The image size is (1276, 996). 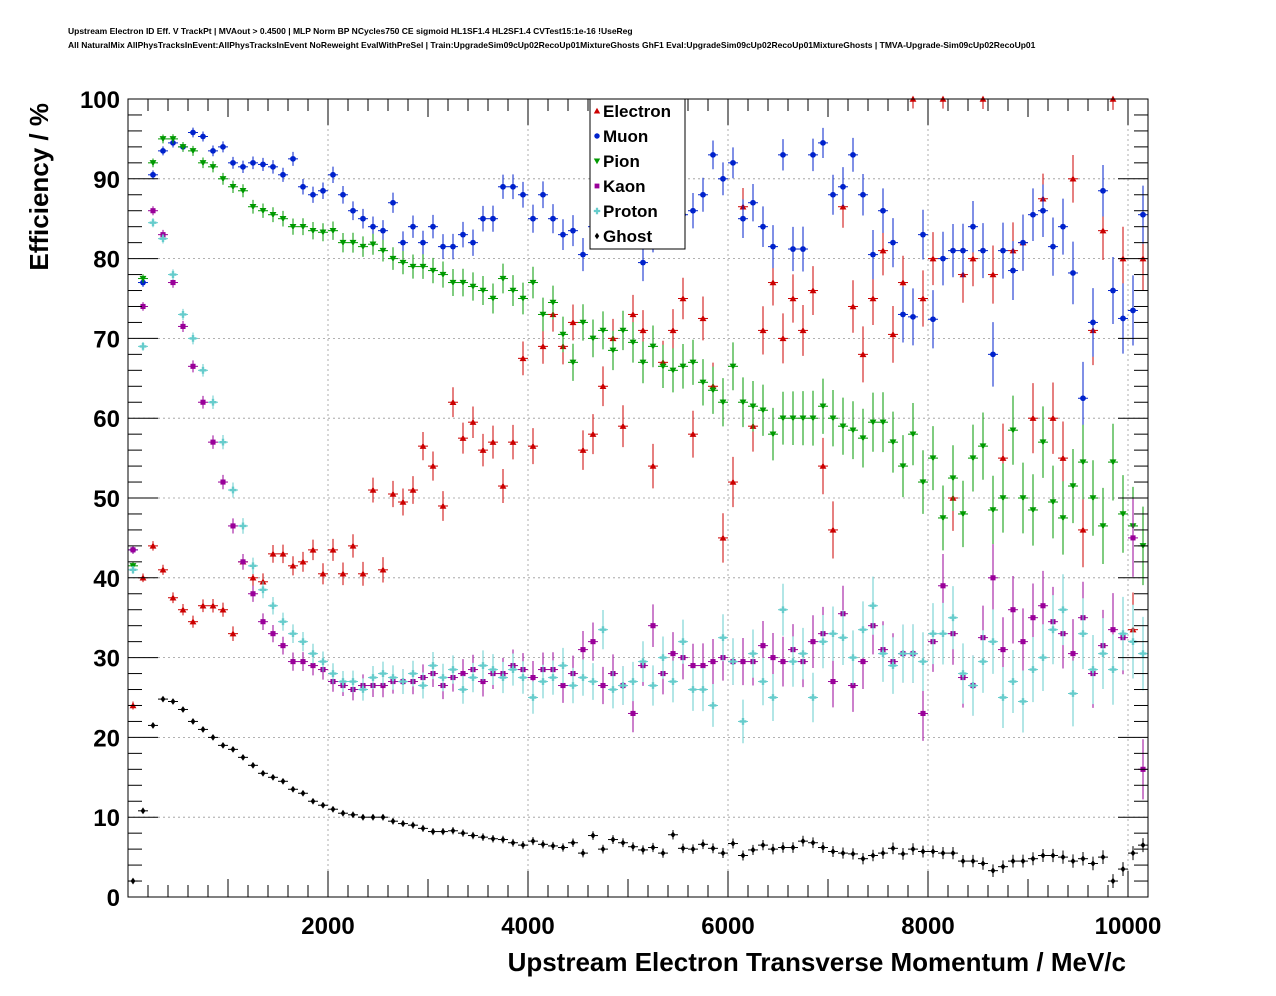 What do you see at coordinates (106, 260) in the screenshot?
I see `y-tick-label: 80` at bounding box center [106, 260].